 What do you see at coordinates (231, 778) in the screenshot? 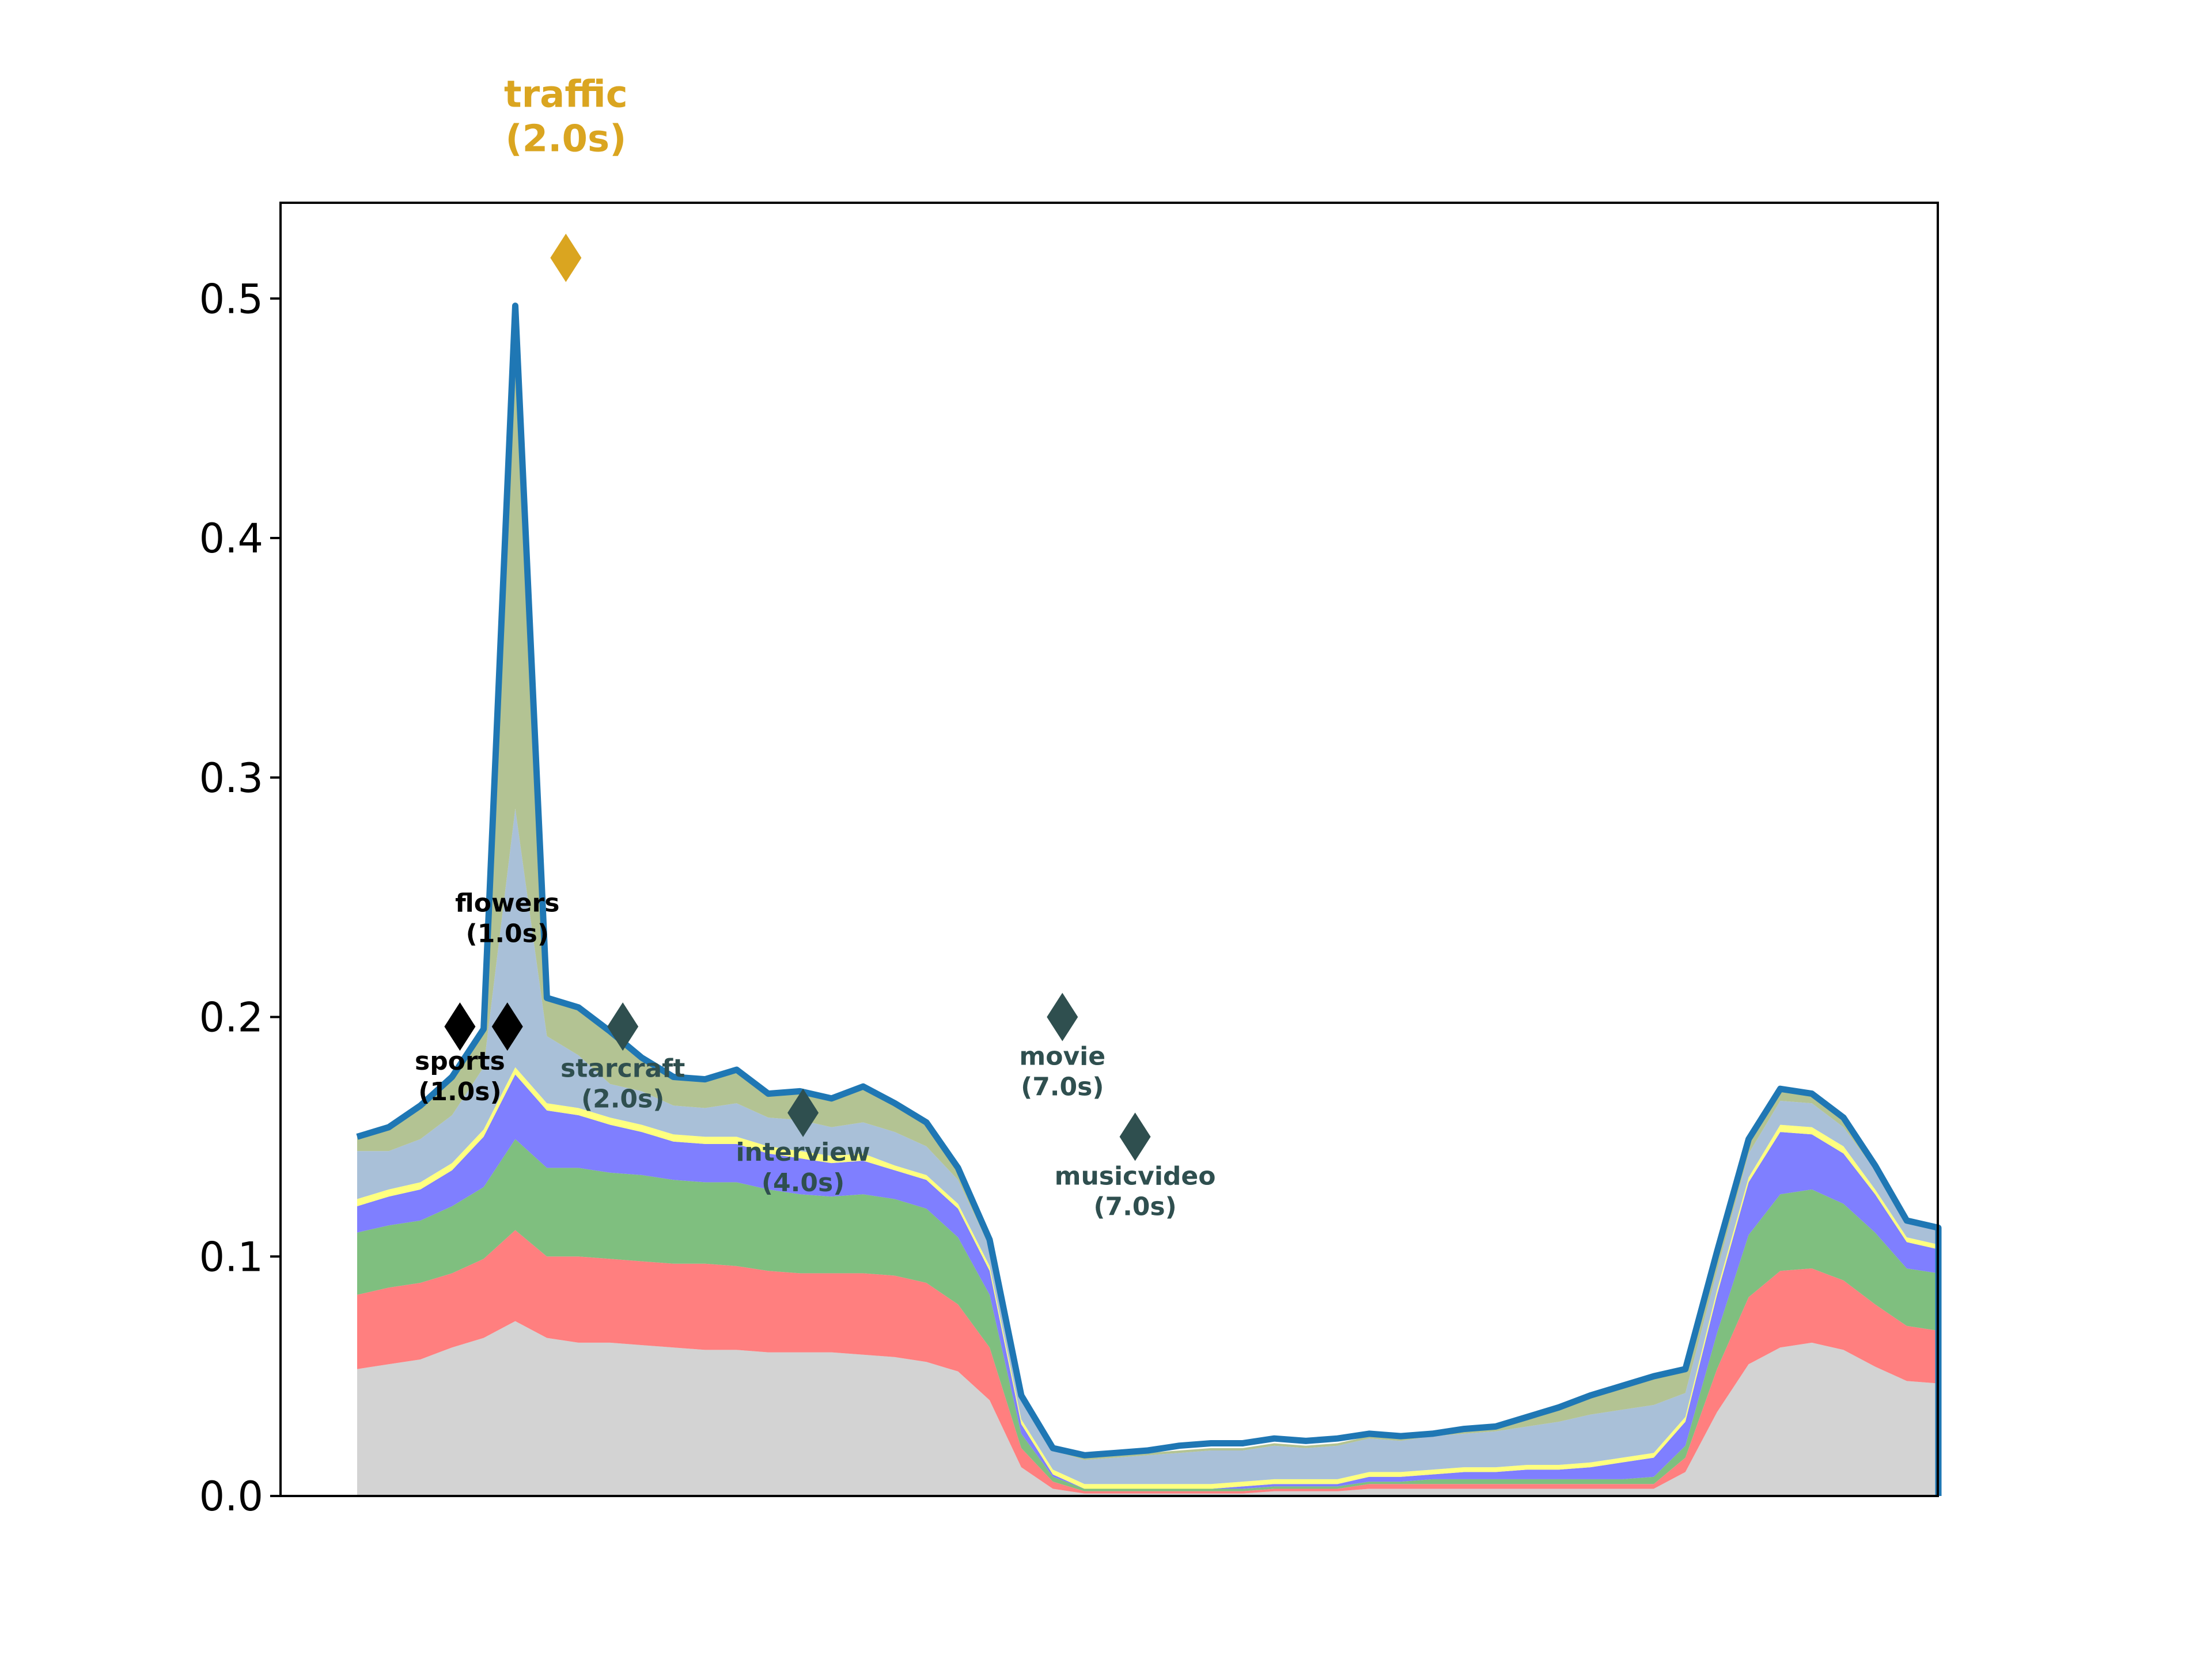
I see `y-tick-label: 0.3` at bounding box center [231, 778].